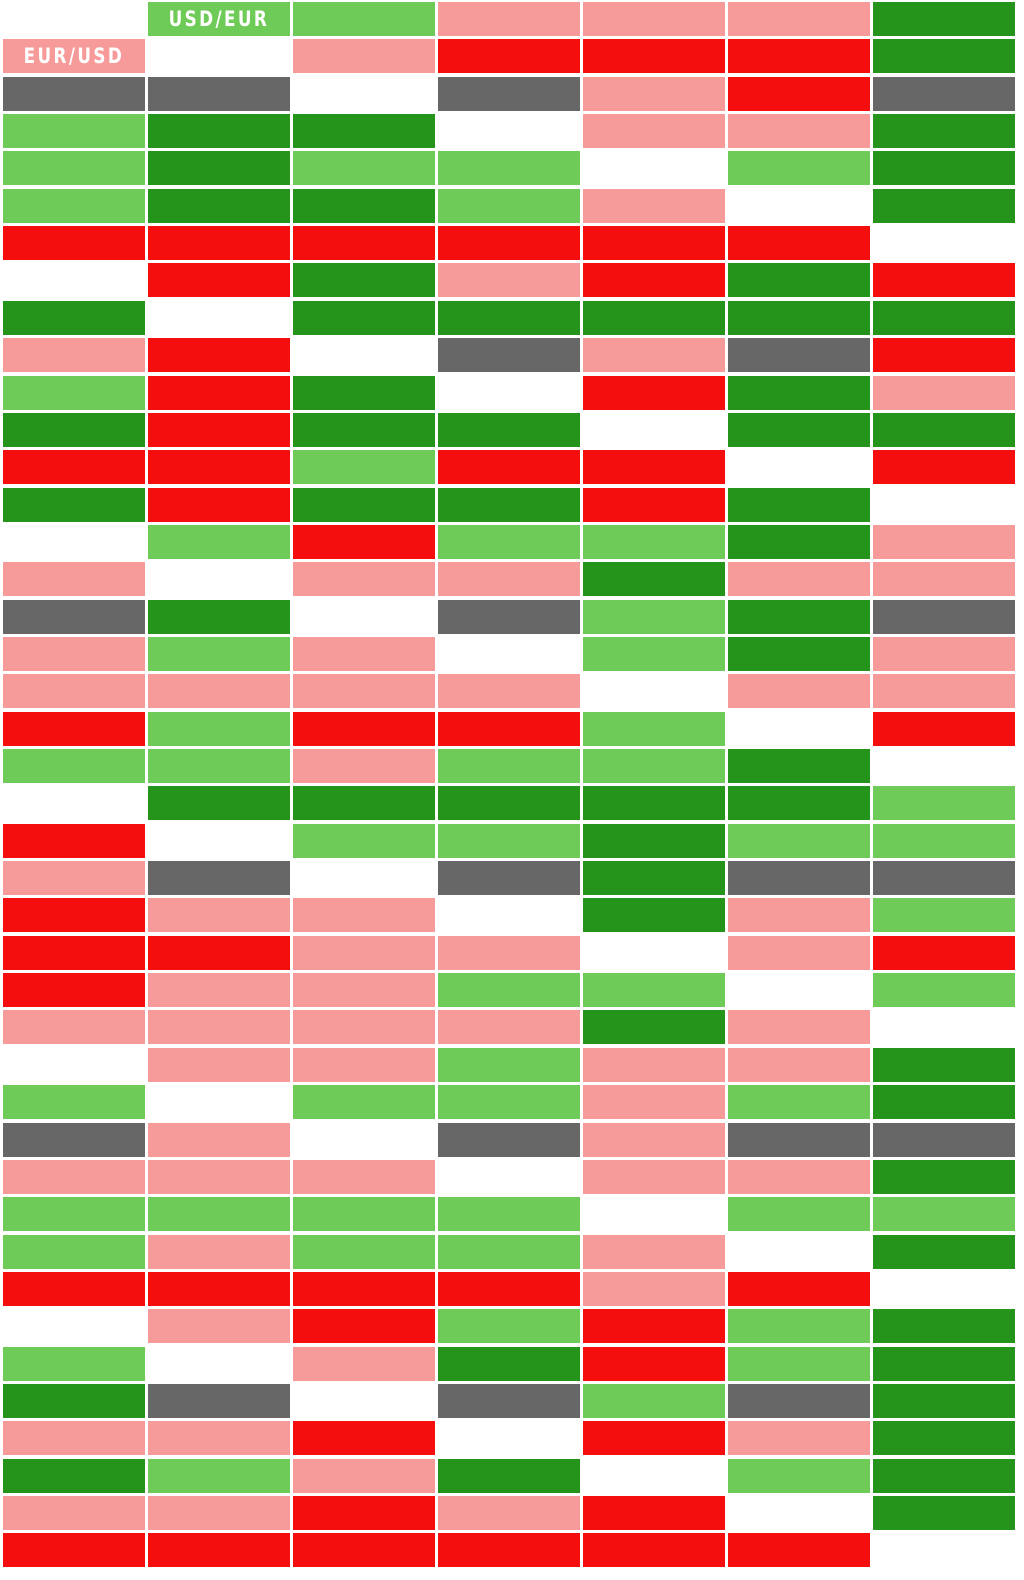  I want to click on cell-label: EUR/USD, so click(74, 56).